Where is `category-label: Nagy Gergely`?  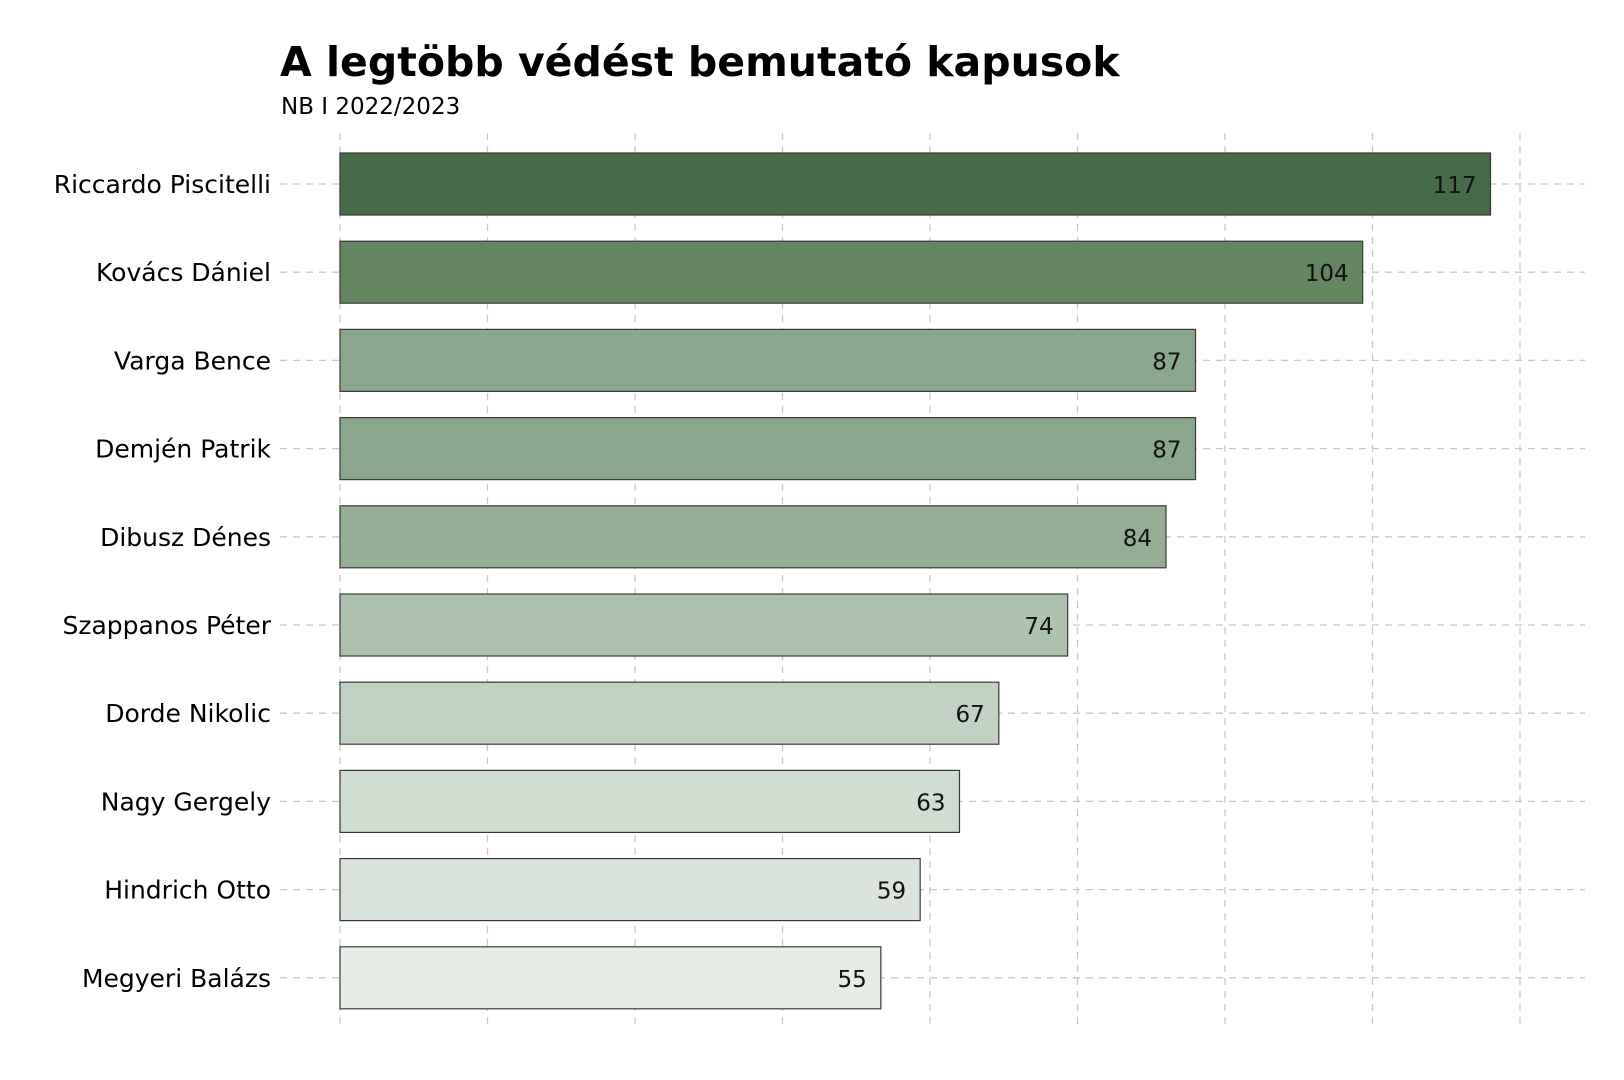
category-label: Nagy Gergely is located at coordinates (186, 801).